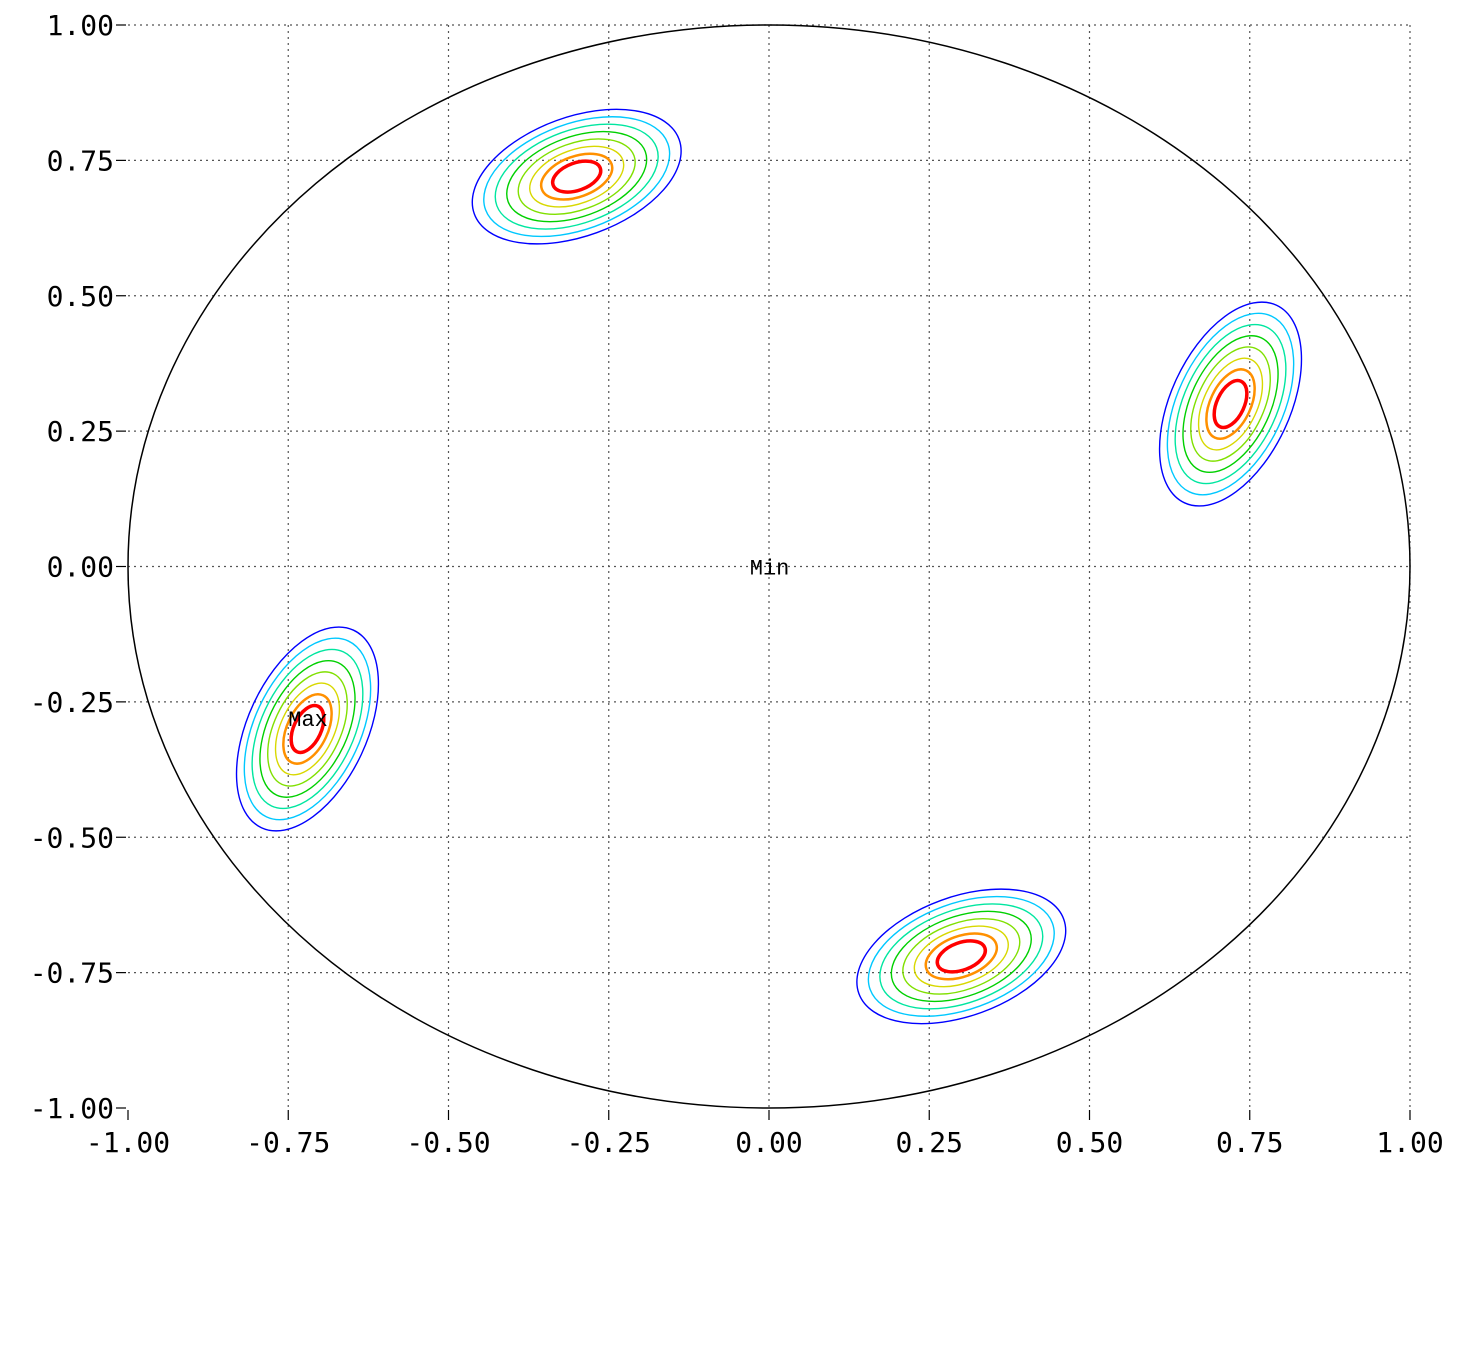 The height and width of the screenshot is (1359, 1470). I want to click on x-tick-label: 0.25, so click(929, 1142).